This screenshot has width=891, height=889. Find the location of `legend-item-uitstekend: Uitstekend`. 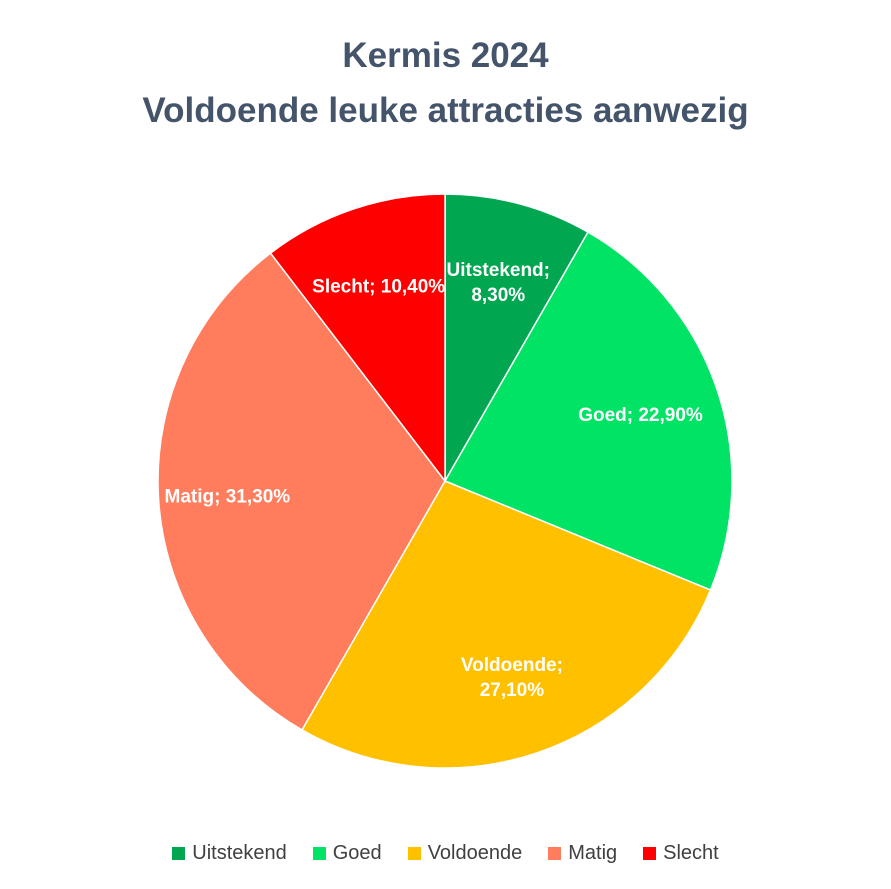

legend-item-uitstekend: Uitstekend is located at coordinates (229, 853).